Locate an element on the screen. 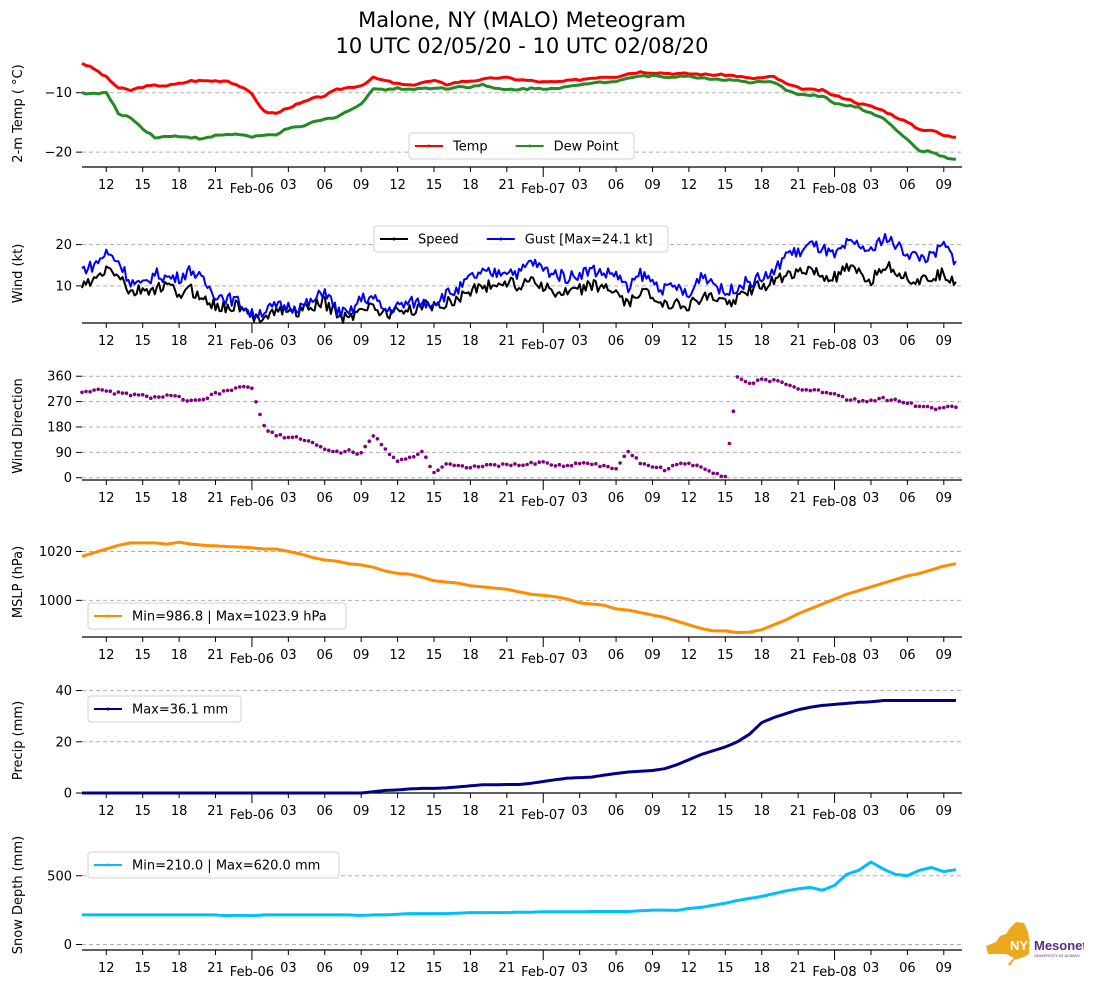 The height and width of the screenshot is (1001, 1094). y-axis-label: Wind (kt) is located at coordinates (18, 274).